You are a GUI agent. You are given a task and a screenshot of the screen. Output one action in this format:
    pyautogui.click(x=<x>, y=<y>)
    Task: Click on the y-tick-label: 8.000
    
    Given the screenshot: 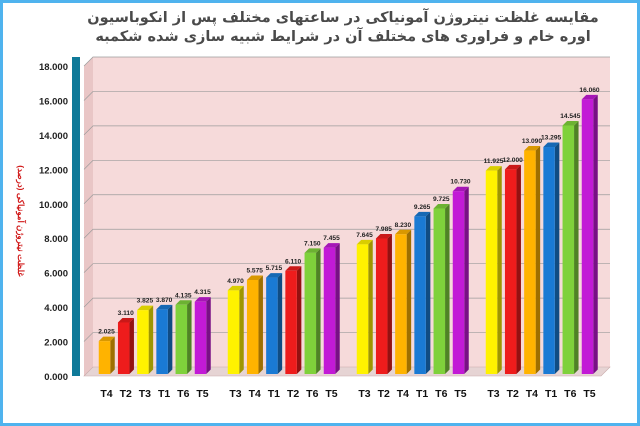 What is the action you would take?
    pyautogui.click(x=56, y=239)
    